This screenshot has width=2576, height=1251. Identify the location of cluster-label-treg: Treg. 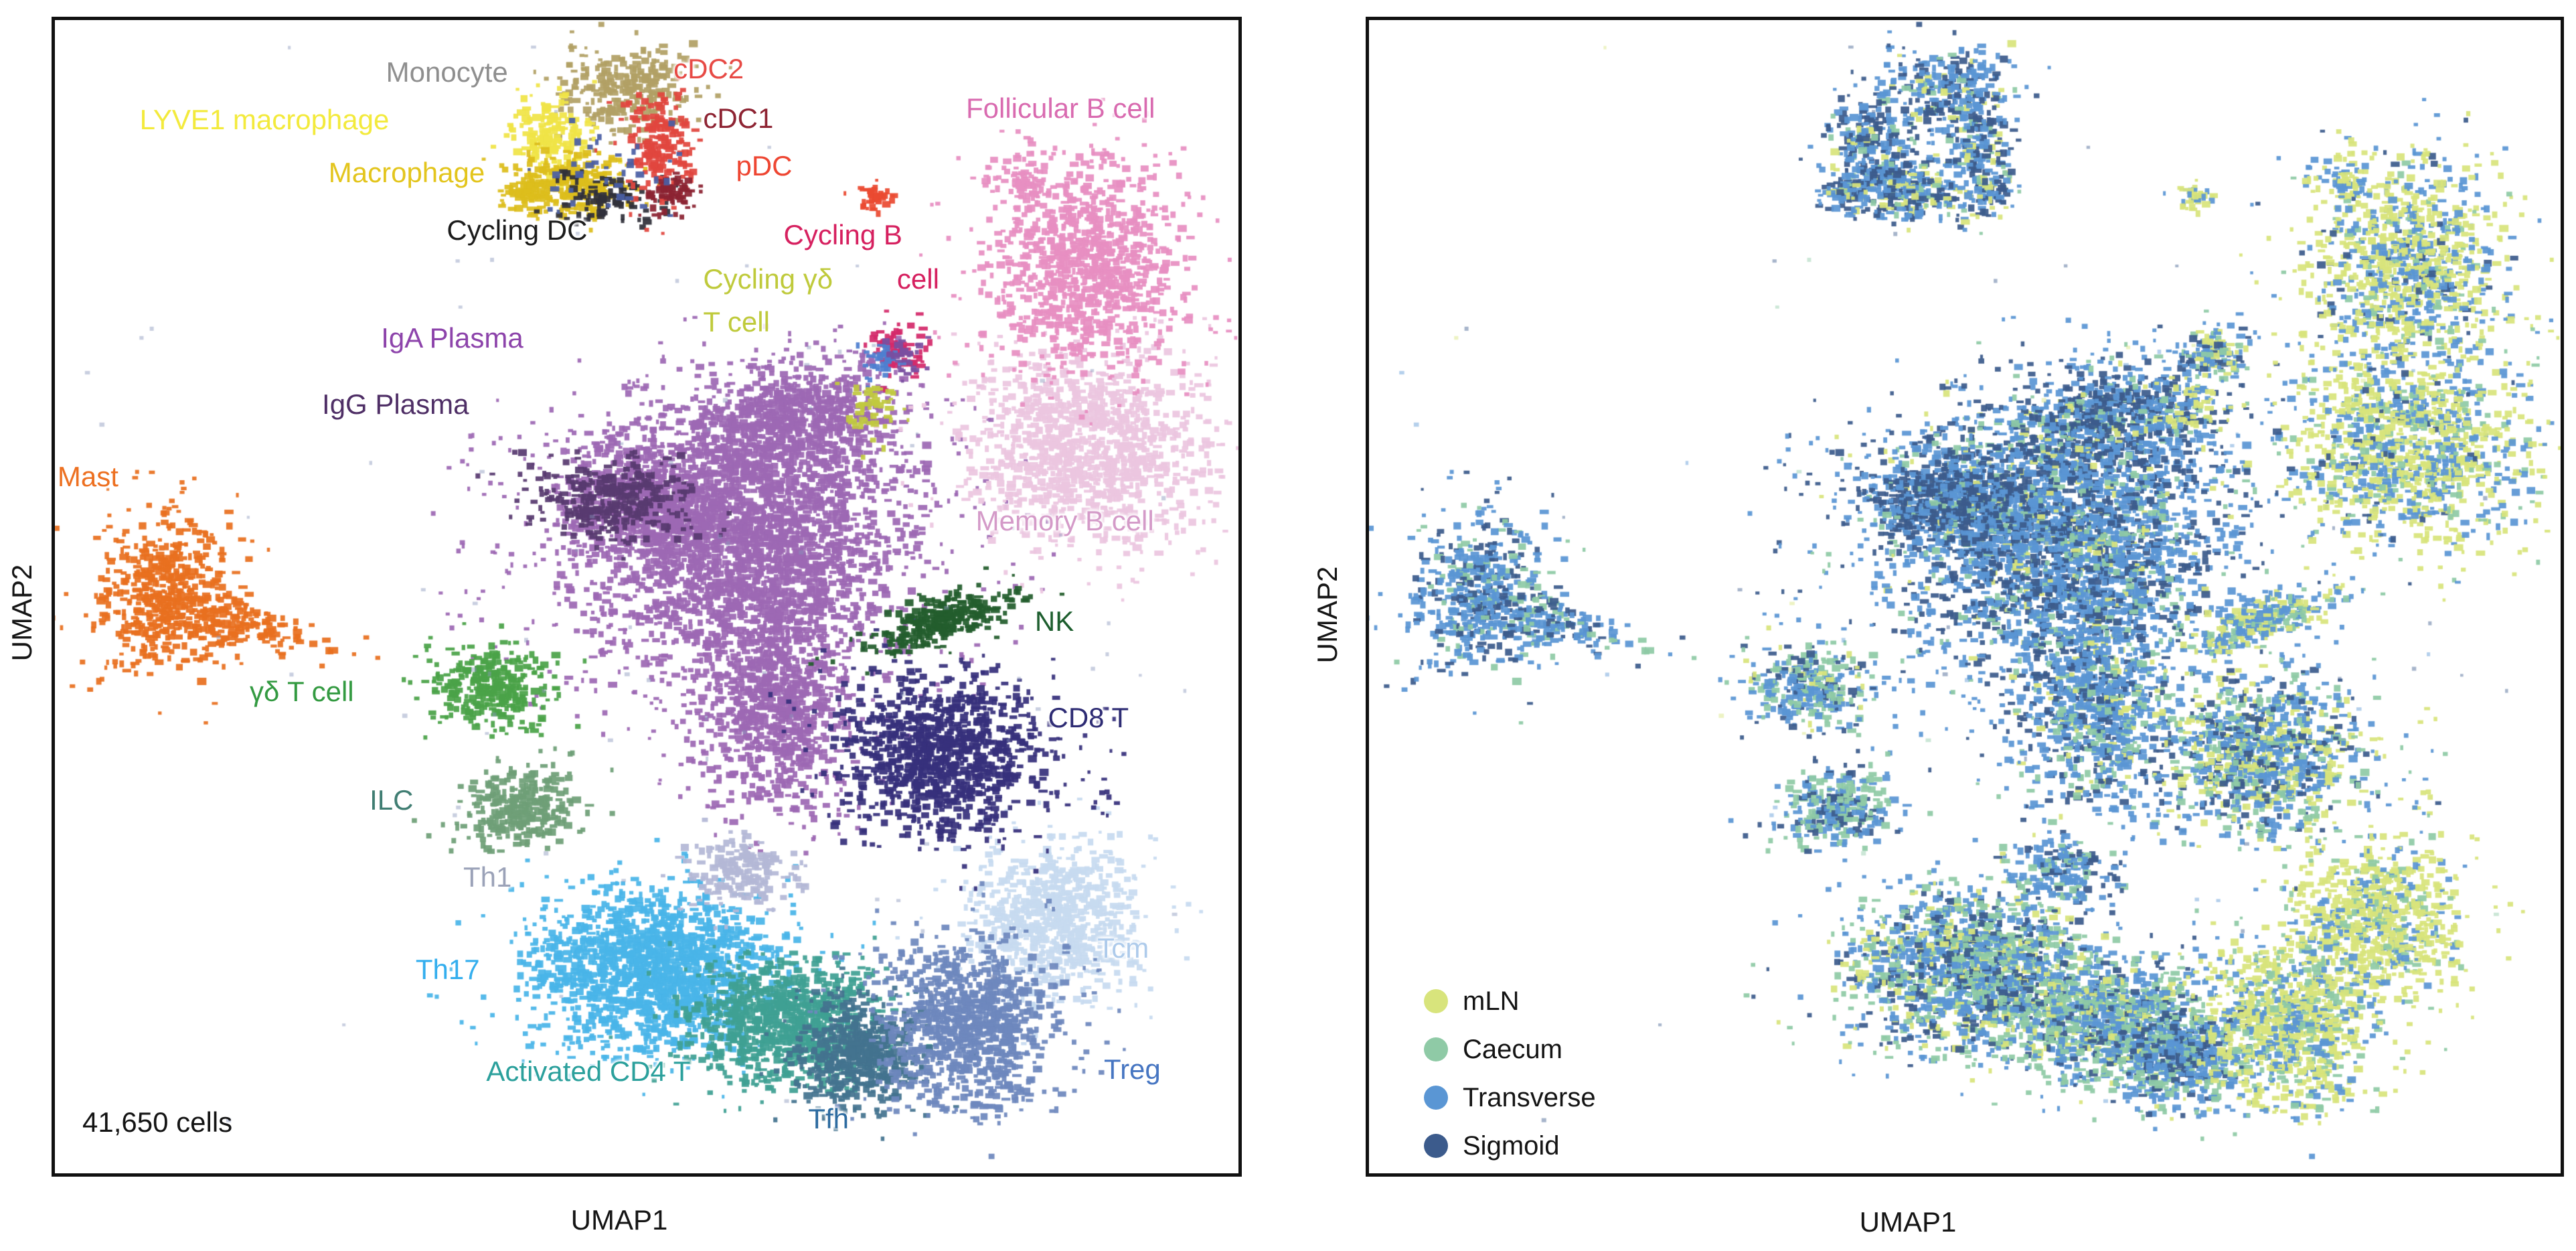
(1132, 1069).